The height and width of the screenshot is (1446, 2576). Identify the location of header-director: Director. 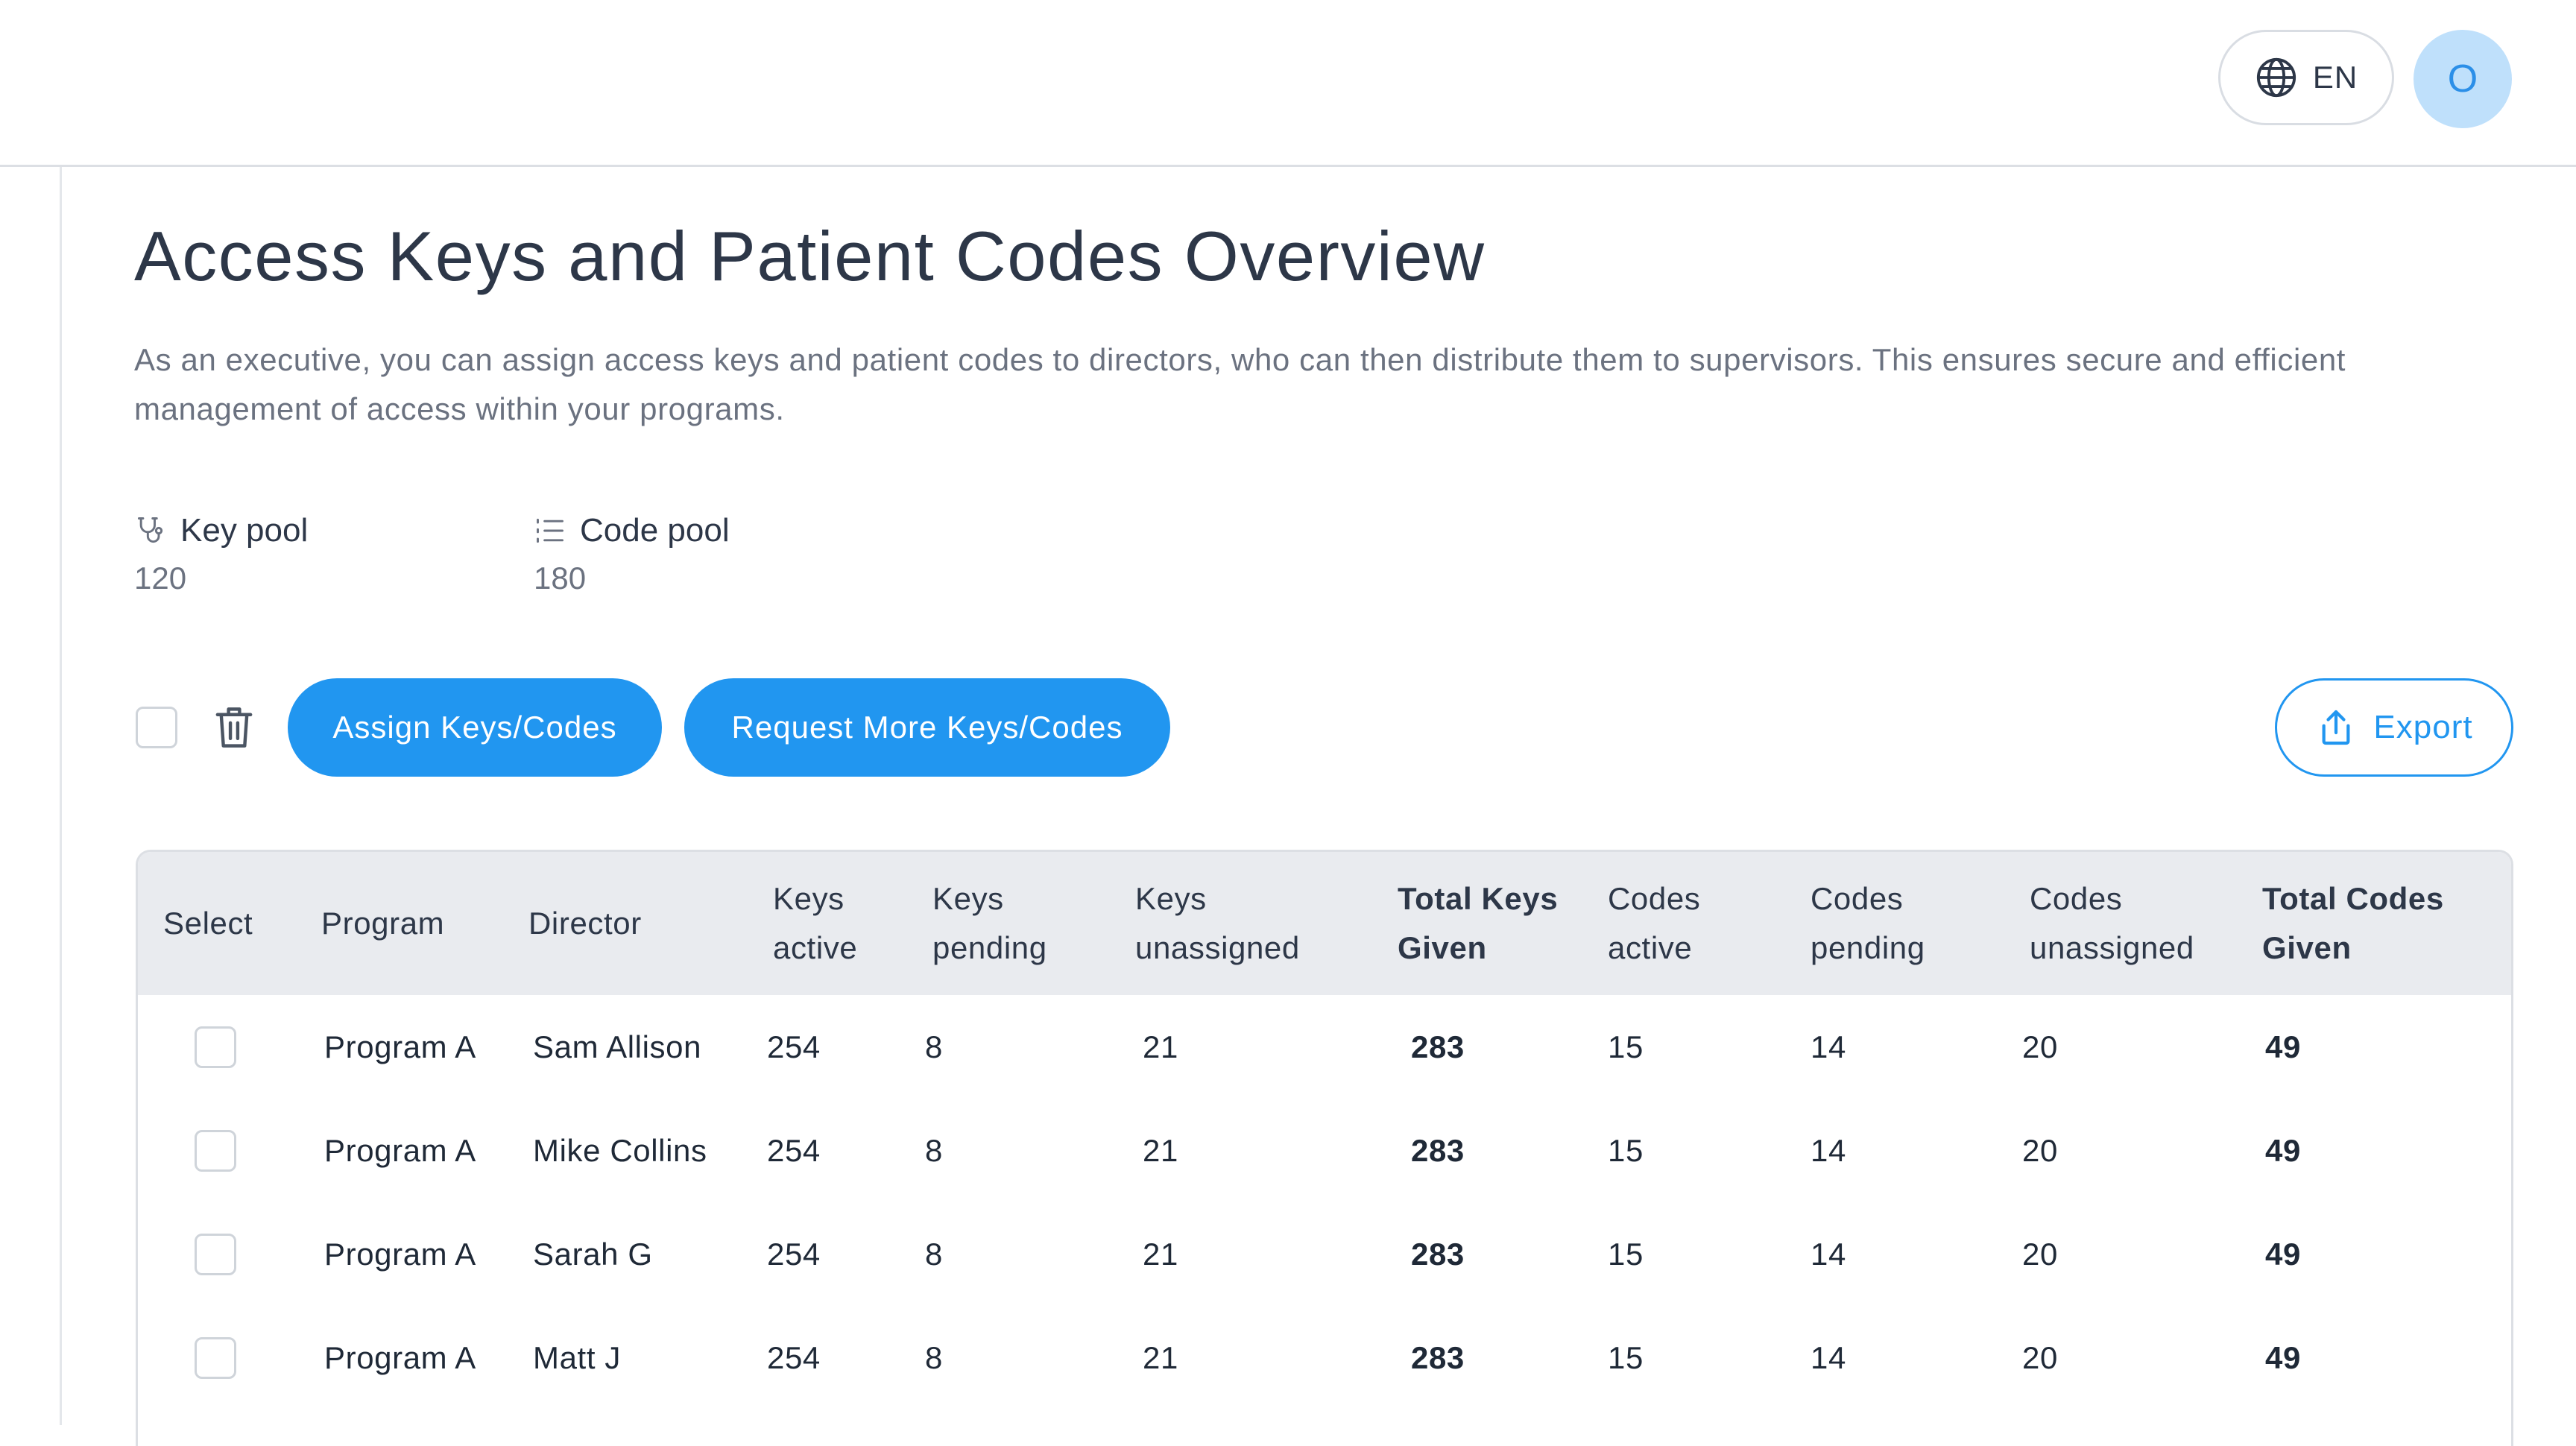
(585, 923).